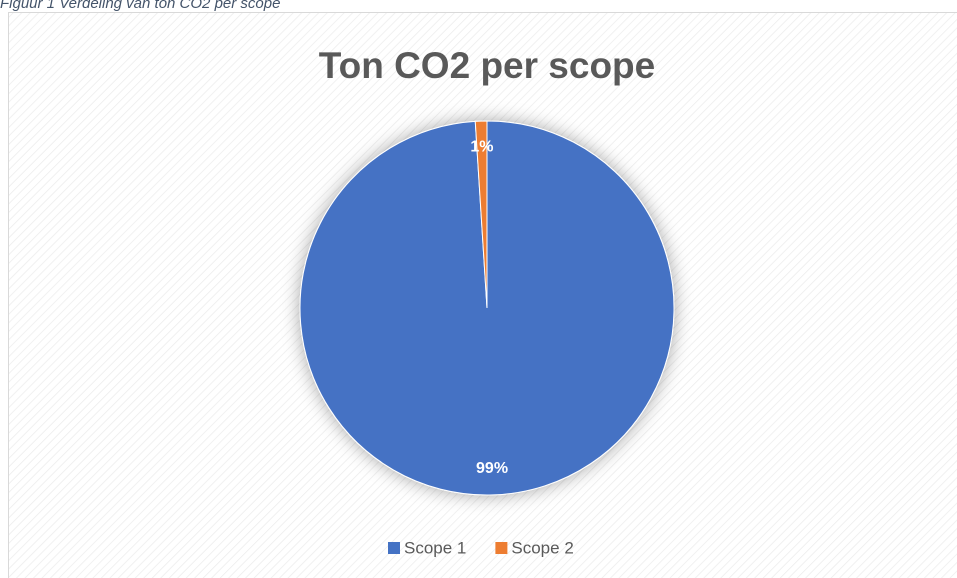  Describe the element at coordinates (487, 65) in the screenshot. I see `chart-title: Ton CO2 per scope` at that location.